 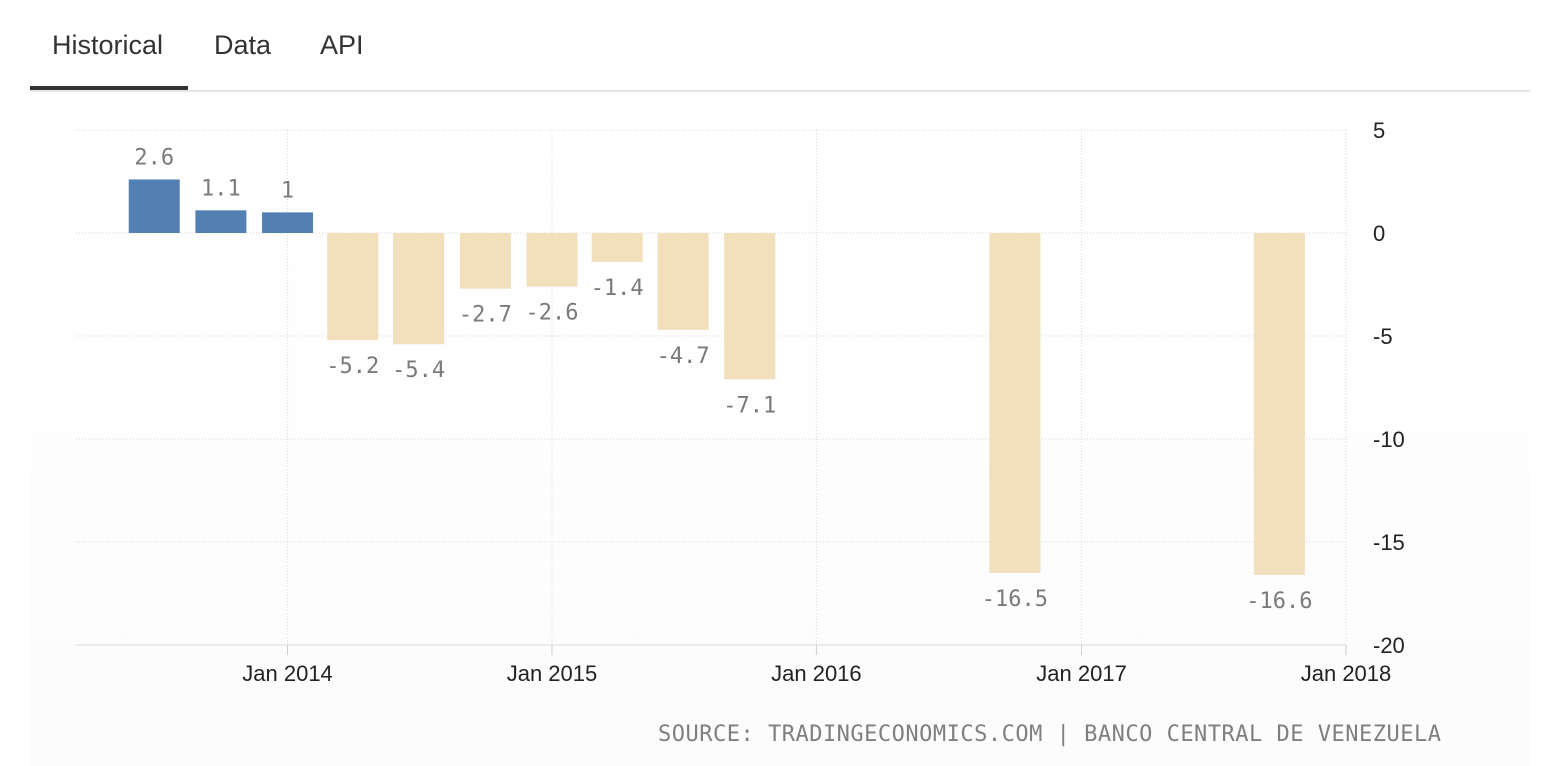 I want to click on data-label: -5.2, so click(x=352, y=366).